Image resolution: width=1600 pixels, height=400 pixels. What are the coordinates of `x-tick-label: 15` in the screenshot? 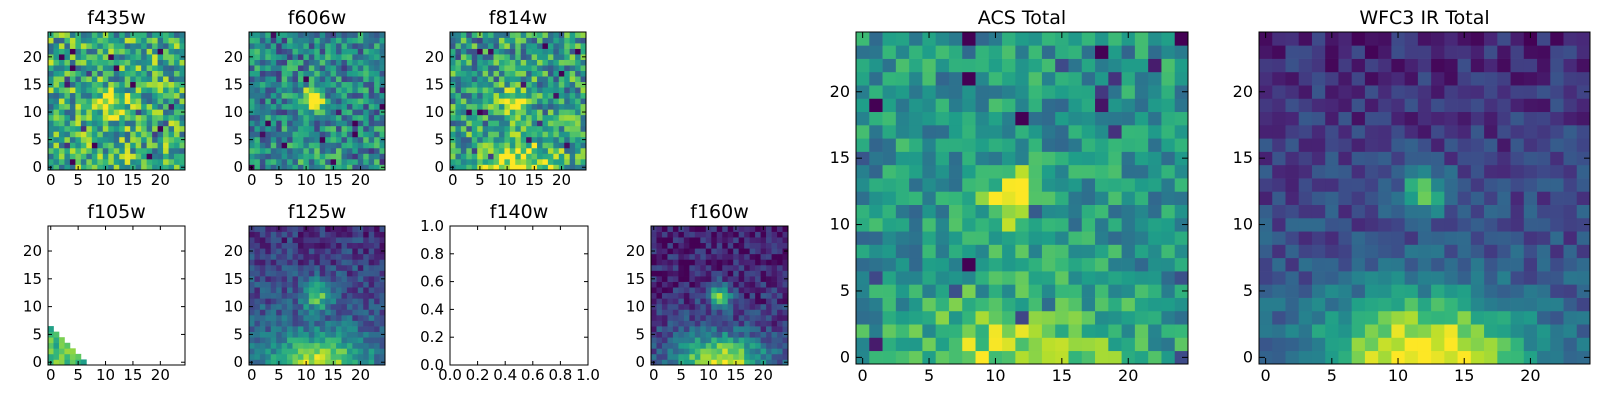 It's located at (735, 375).